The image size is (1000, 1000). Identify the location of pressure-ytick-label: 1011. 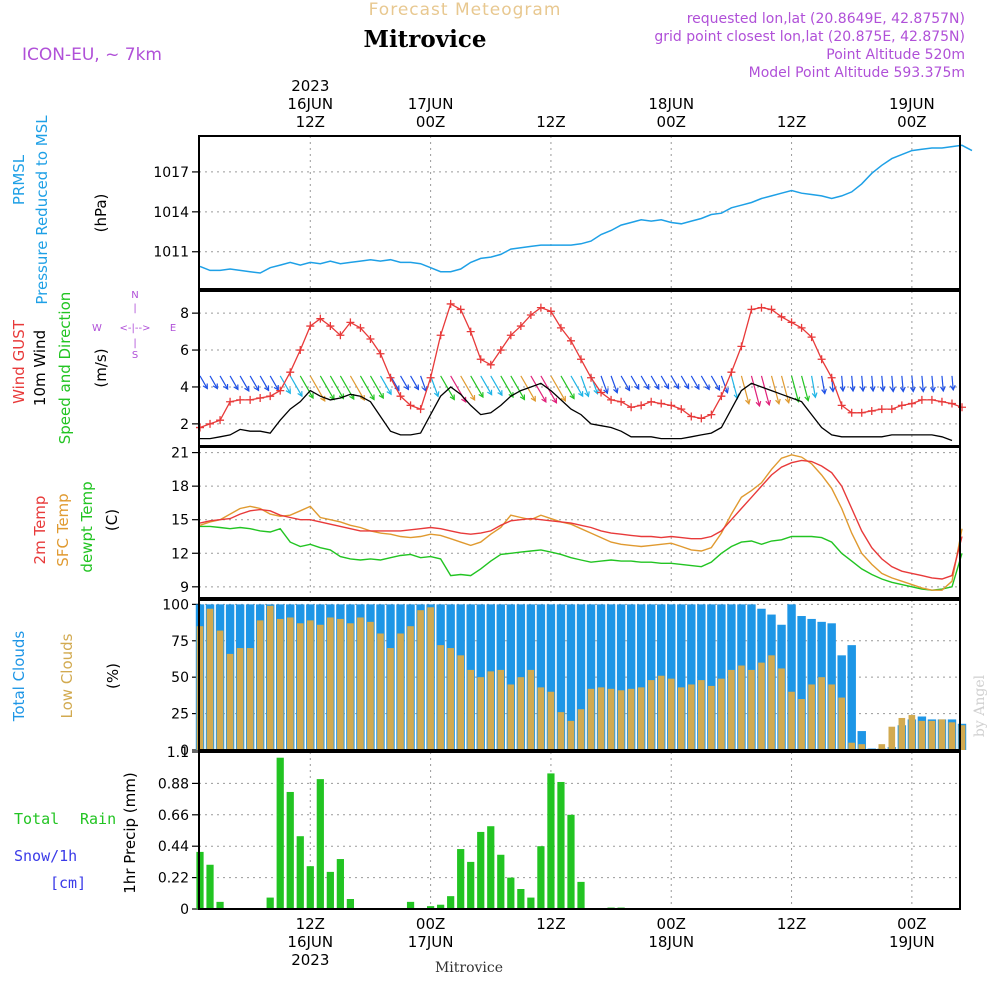
(171, 253).